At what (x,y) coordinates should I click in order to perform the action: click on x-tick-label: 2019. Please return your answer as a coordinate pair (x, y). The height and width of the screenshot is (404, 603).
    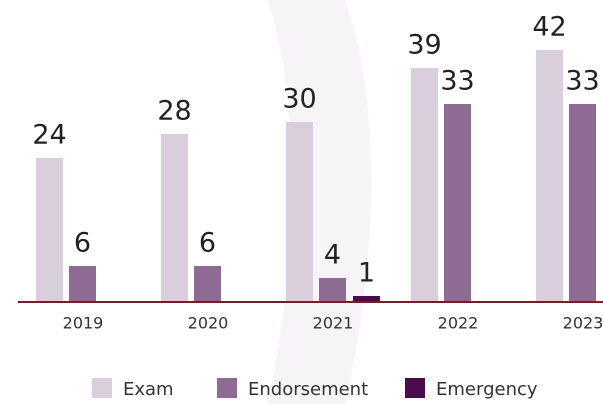
    Looking at the image, I should click on (83, 323).